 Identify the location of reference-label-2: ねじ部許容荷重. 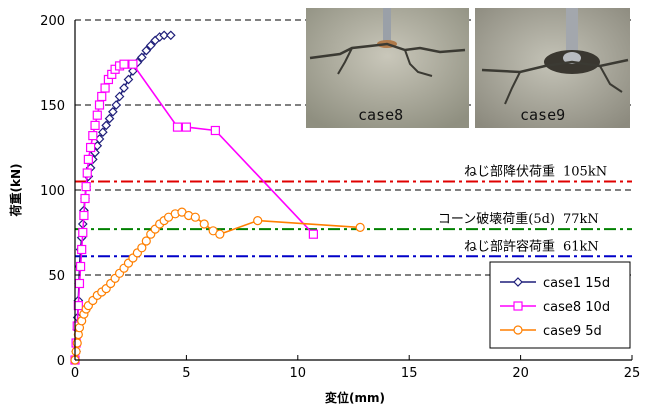
(509, 246).